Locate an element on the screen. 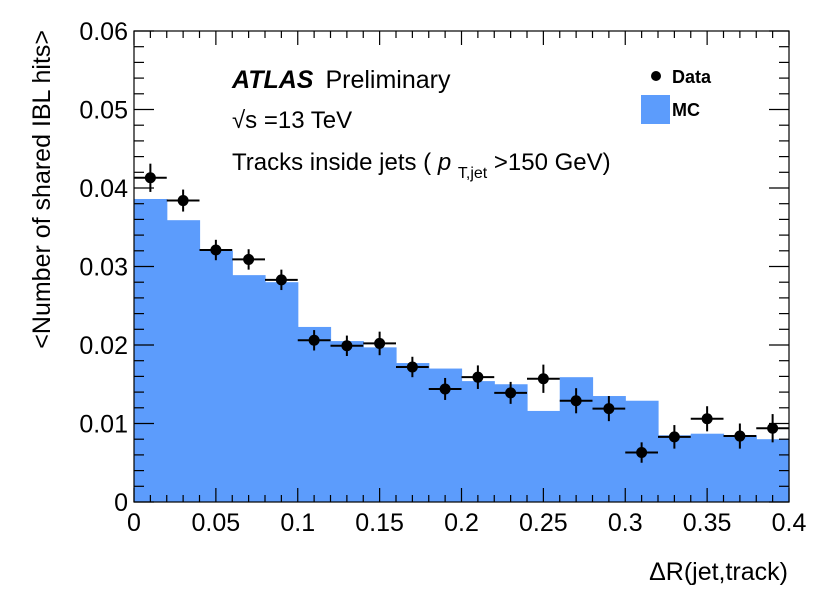 The image size is (830, 599). x-tick-label: 0.2 is located at coordinates (461, 523).